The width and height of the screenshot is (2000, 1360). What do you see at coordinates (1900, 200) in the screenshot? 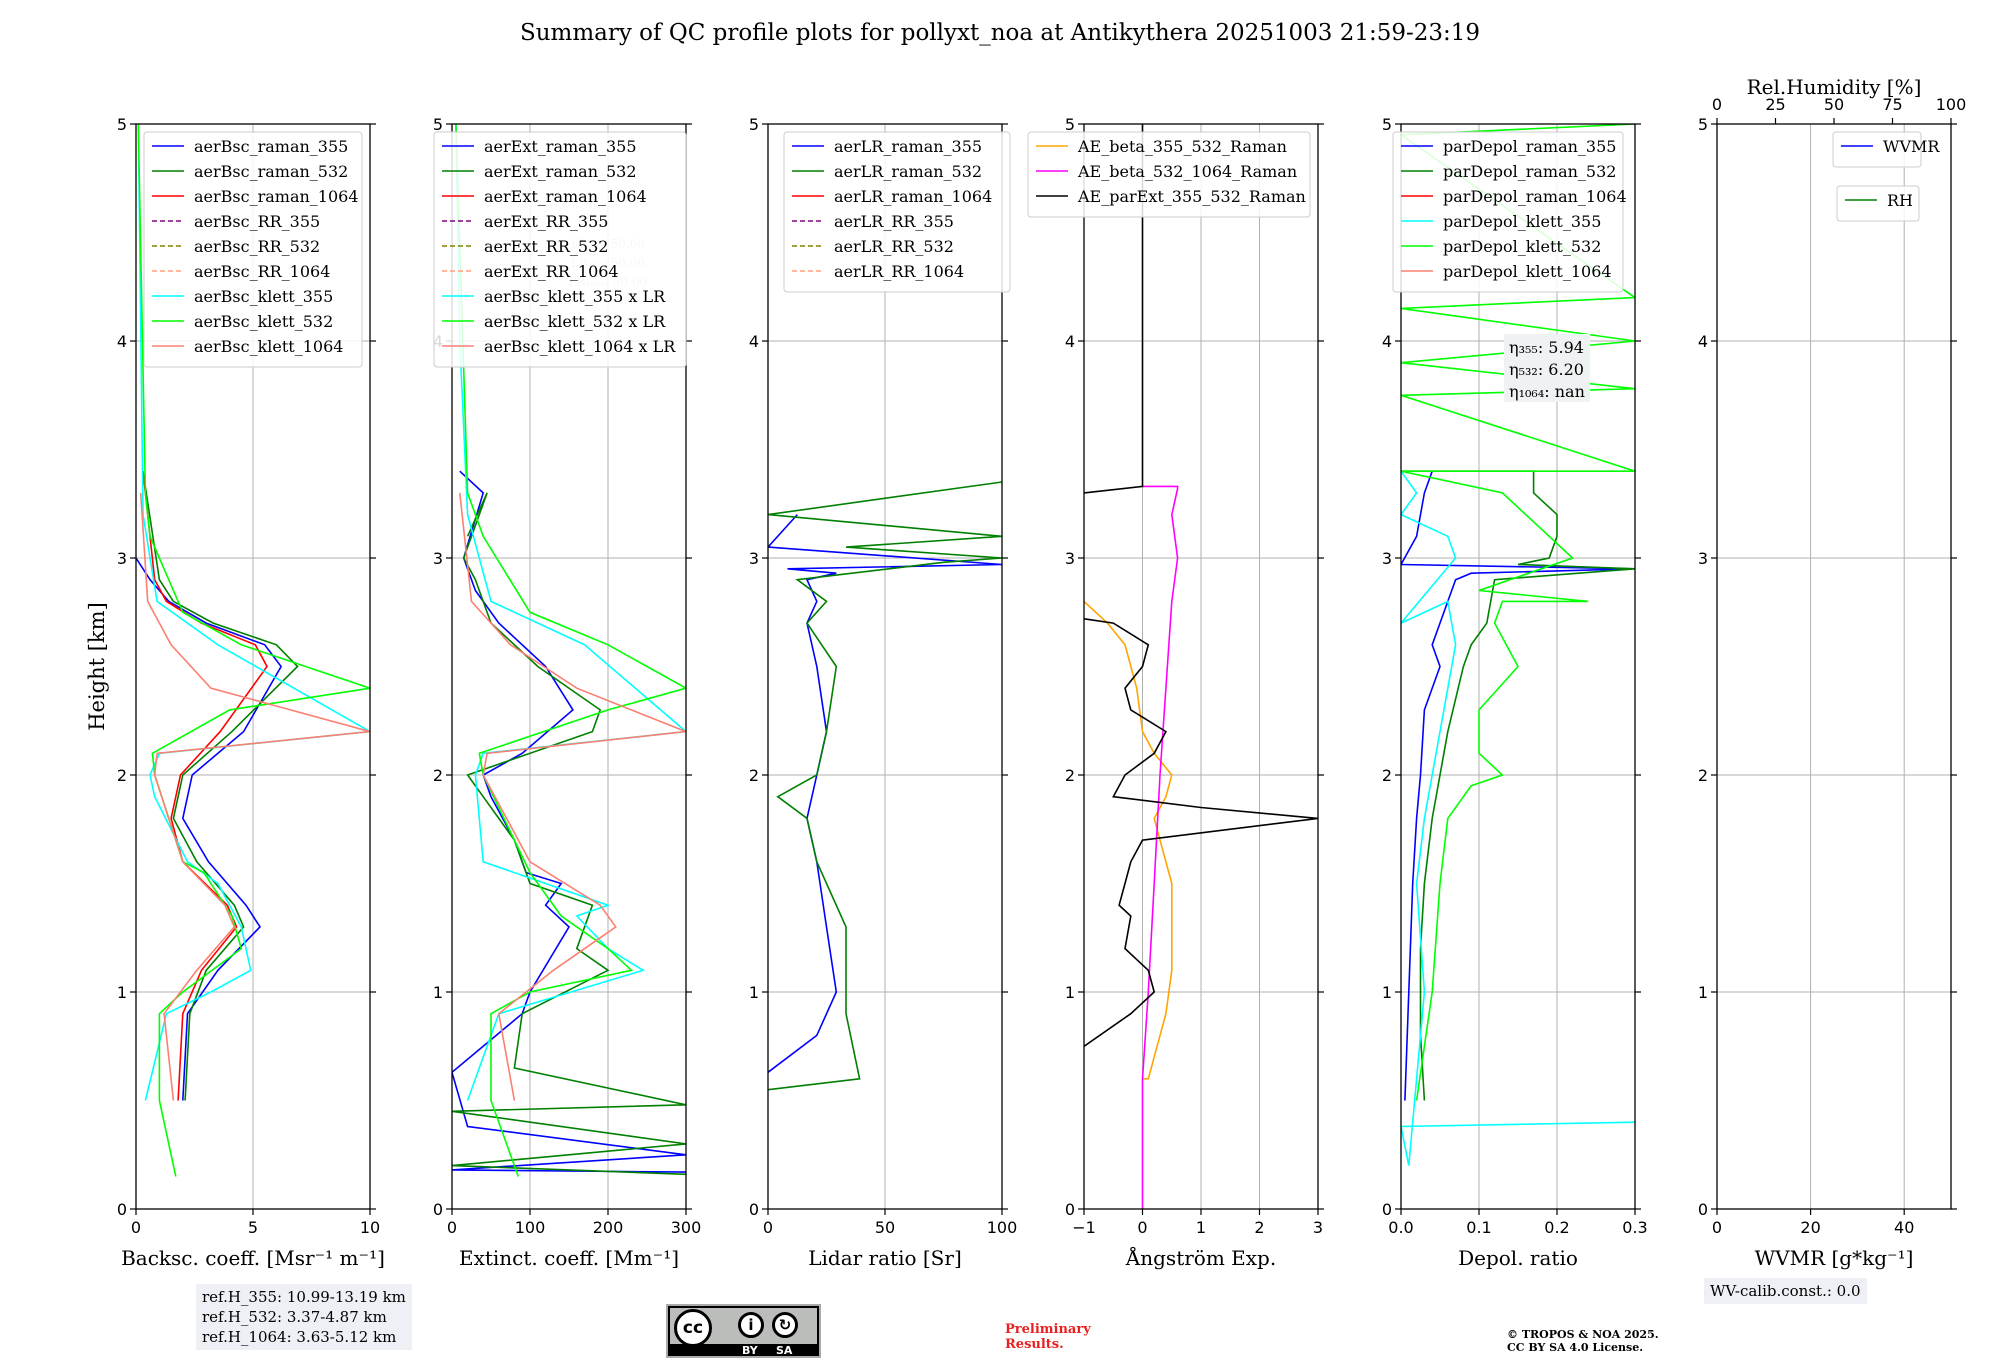
I see `wvmr-legend-label: RH` at bounding box center [1900, 200].